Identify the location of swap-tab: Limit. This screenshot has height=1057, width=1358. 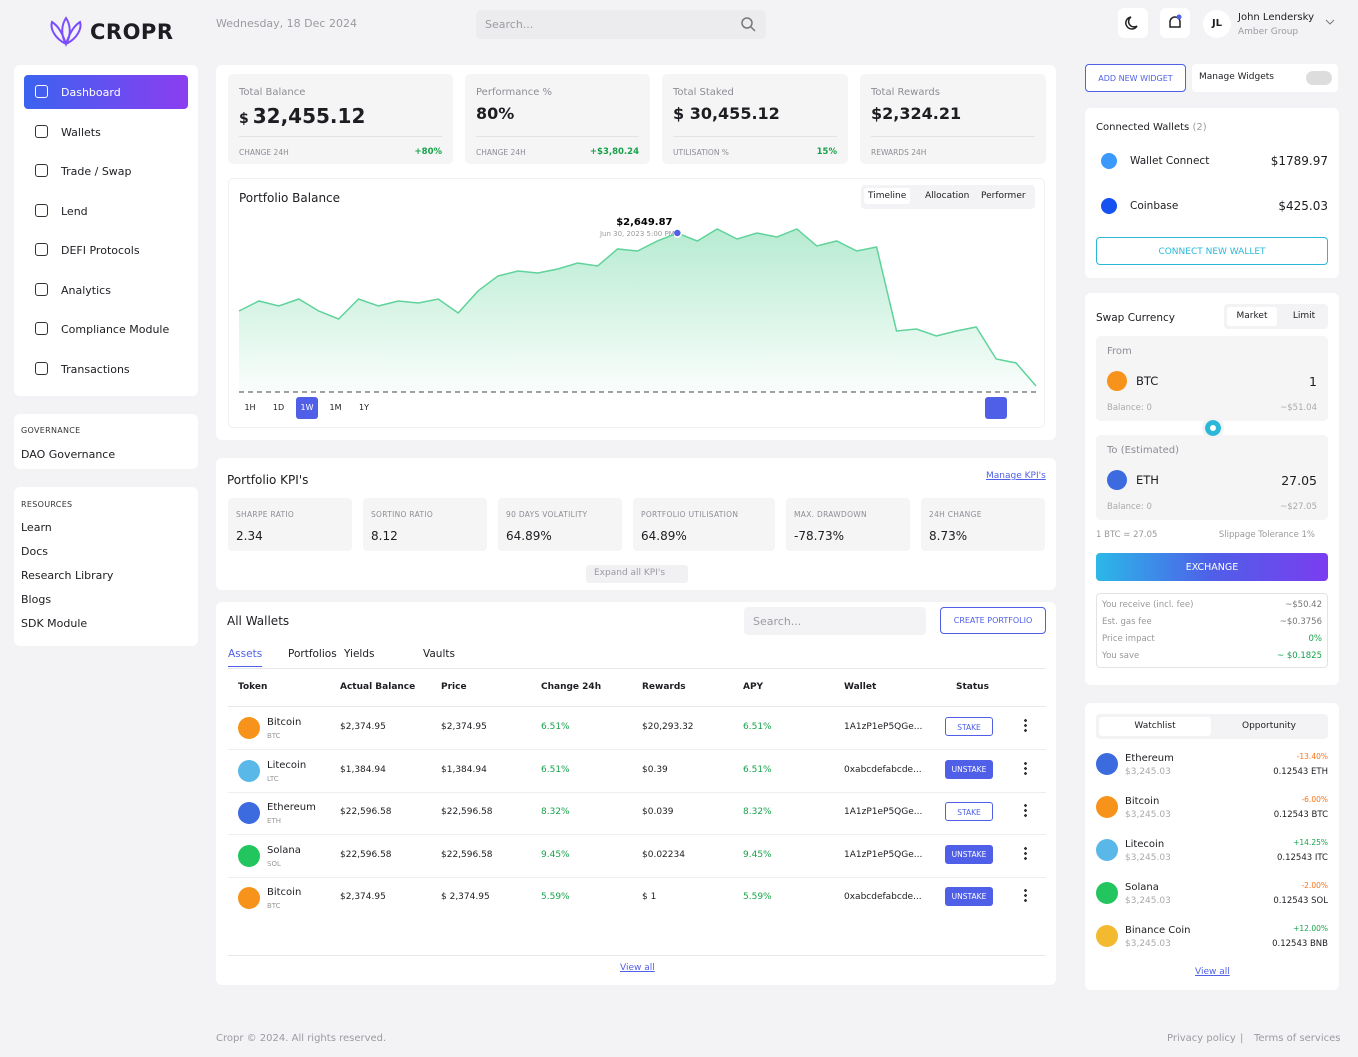
(1304, 316).